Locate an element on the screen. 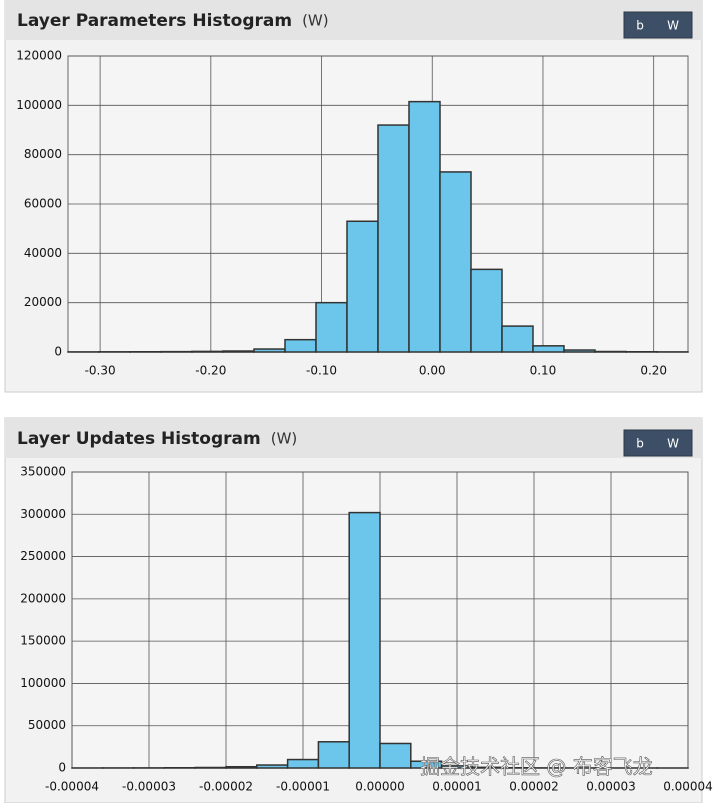 The height and width of the screenshot is (803, 720). x-tick-label: -0.00001 is located at coordinates (303, 787).